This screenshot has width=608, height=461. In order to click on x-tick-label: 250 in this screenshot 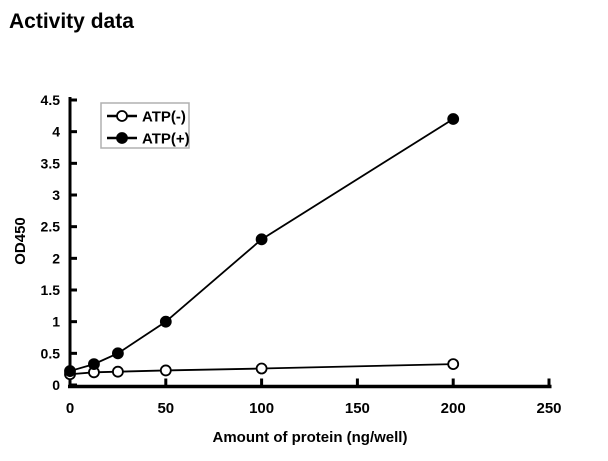, I will do `click(548, 408)`.